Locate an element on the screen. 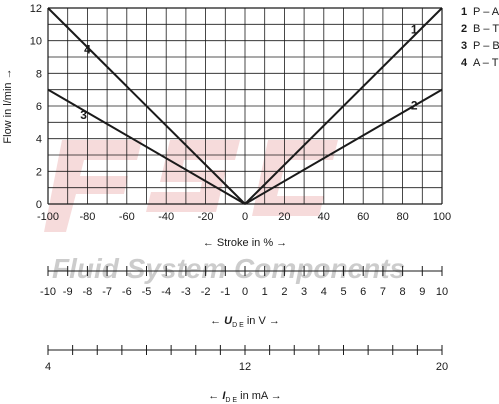 This screenshot has height=404, width=499. legend-label: B – T is located at coordinates (486, 29).